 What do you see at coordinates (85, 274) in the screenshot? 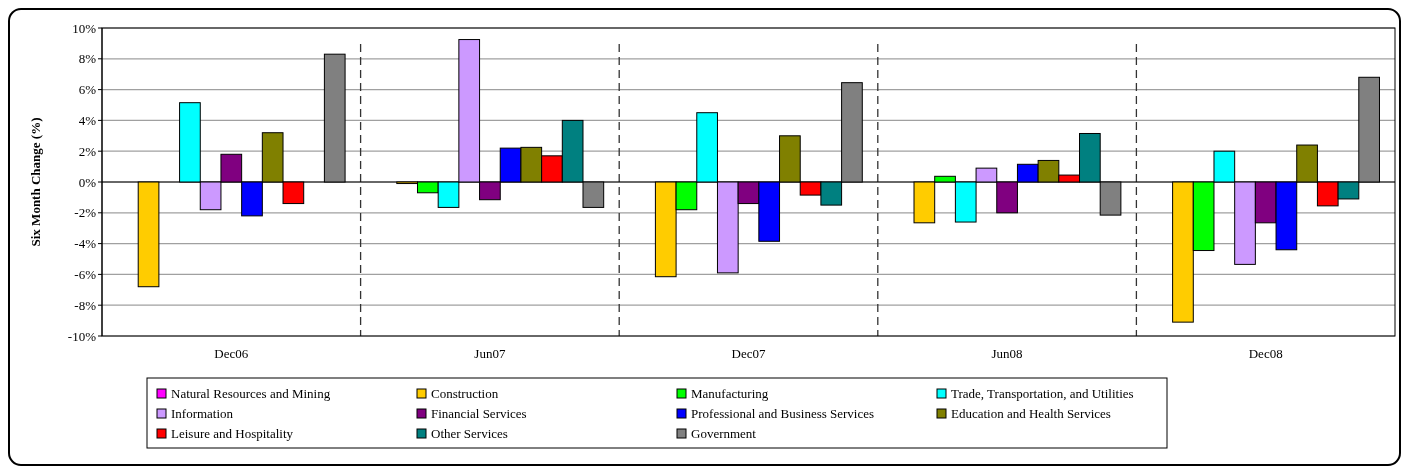
I see `y-tick-label: -6%` at bounding box center [85, 274].